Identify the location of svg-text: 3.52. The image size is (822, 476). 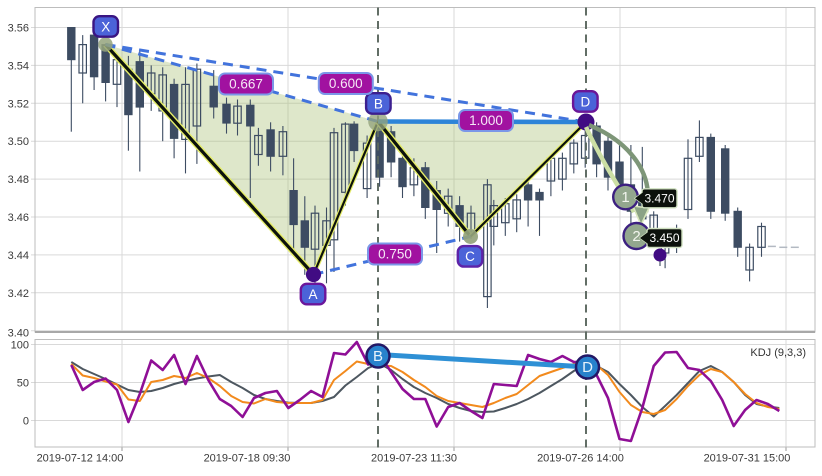
(18, 104).